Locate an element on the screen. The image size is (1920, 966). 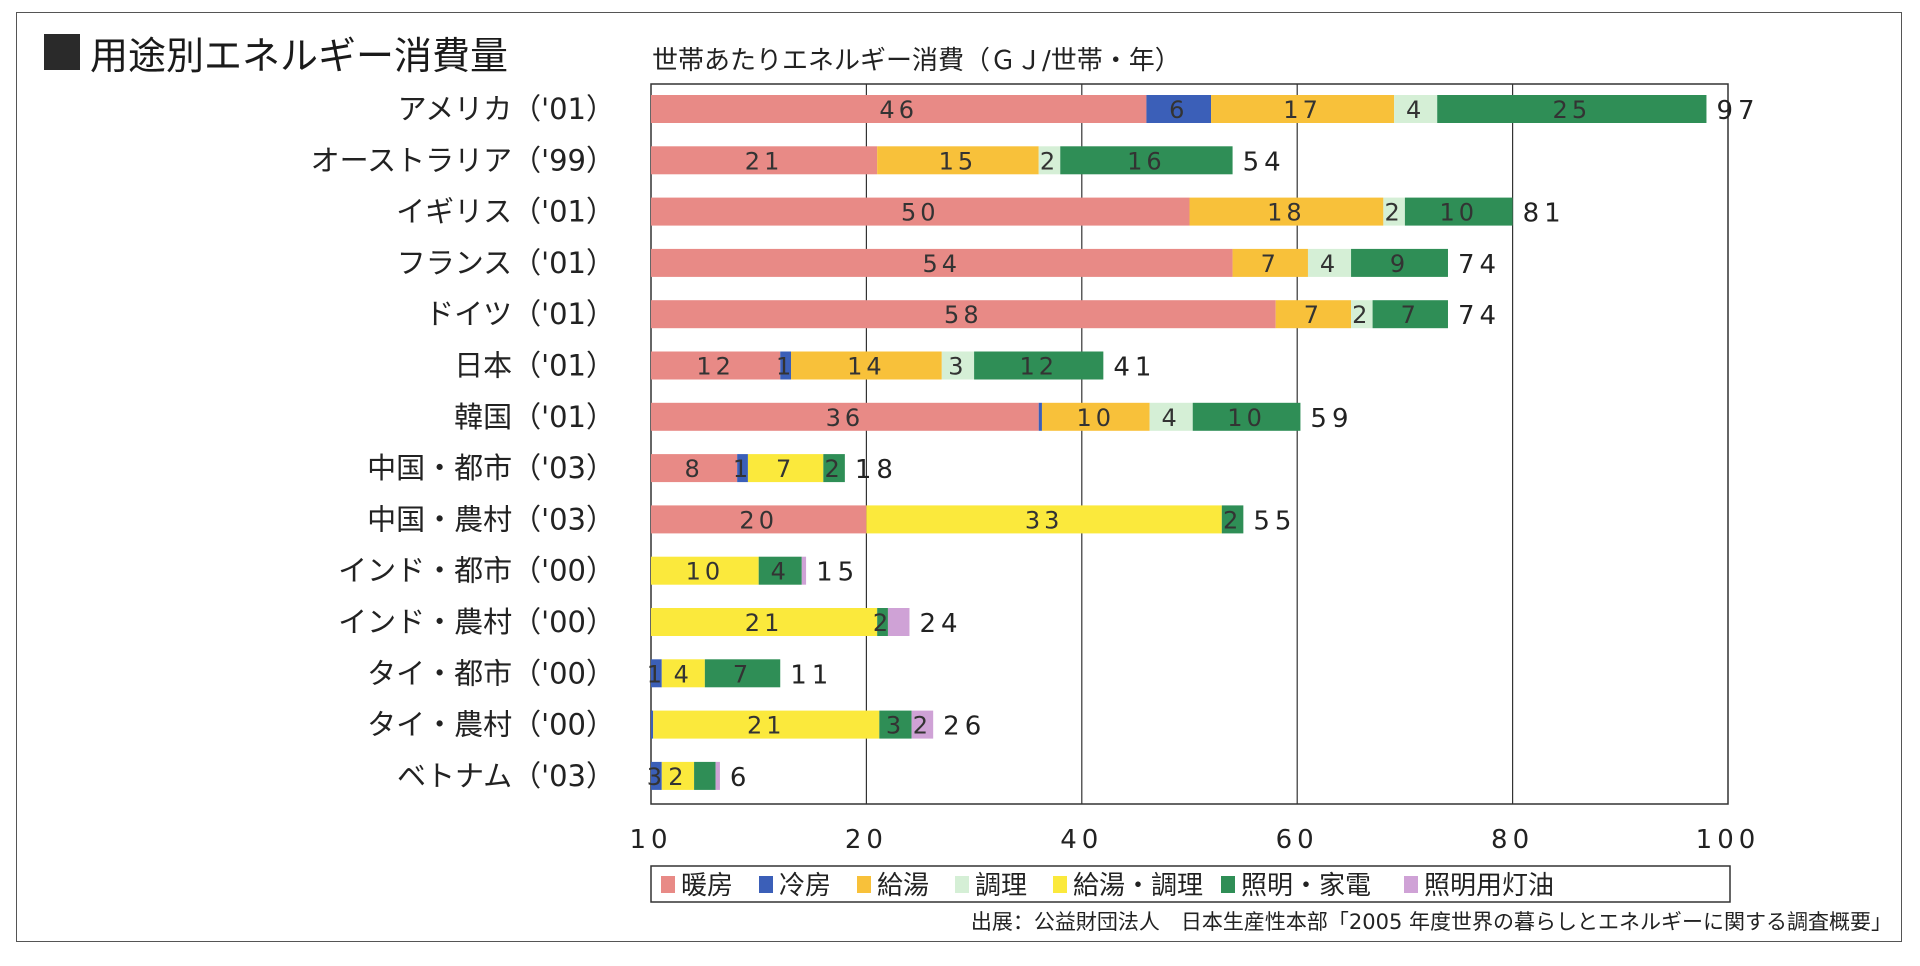
legend-label: 給湯・調理 is located at coordinates (1138, 886).